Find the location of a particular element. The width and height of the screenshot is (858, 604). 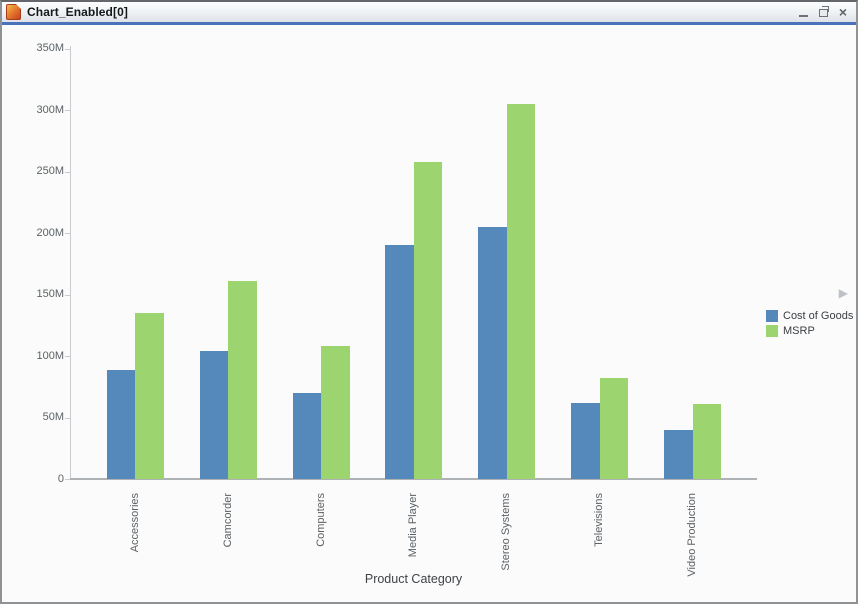

x-category-label-text: Media Player is located at coordinates (413, 525).